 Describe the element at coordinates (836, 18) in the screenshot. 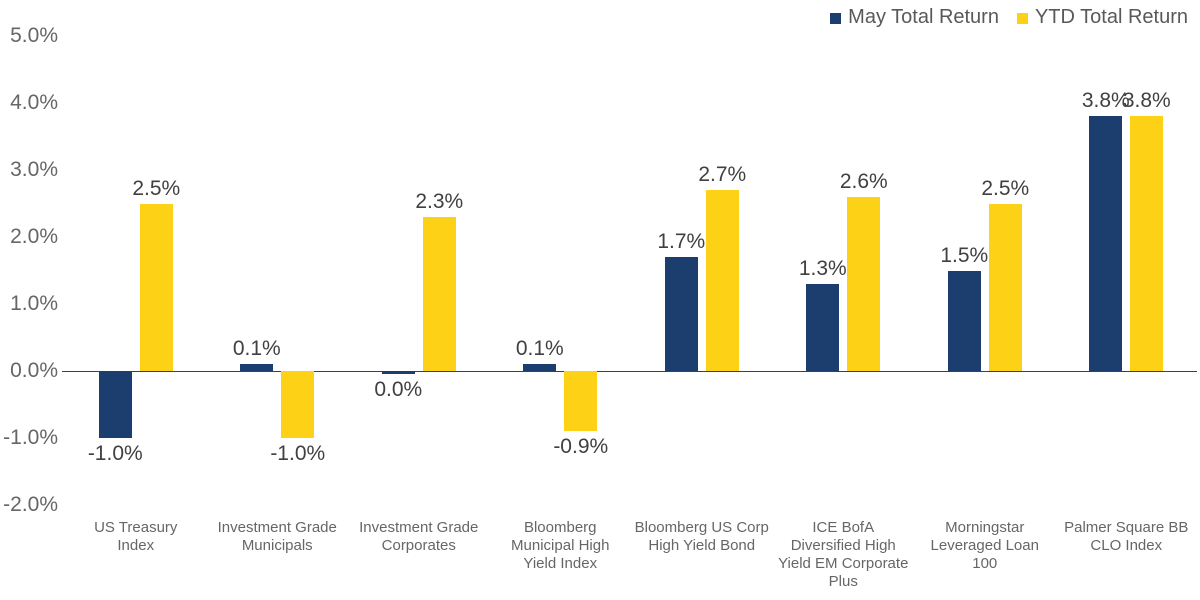

I see `legend-swatch-may-icon` at that location.